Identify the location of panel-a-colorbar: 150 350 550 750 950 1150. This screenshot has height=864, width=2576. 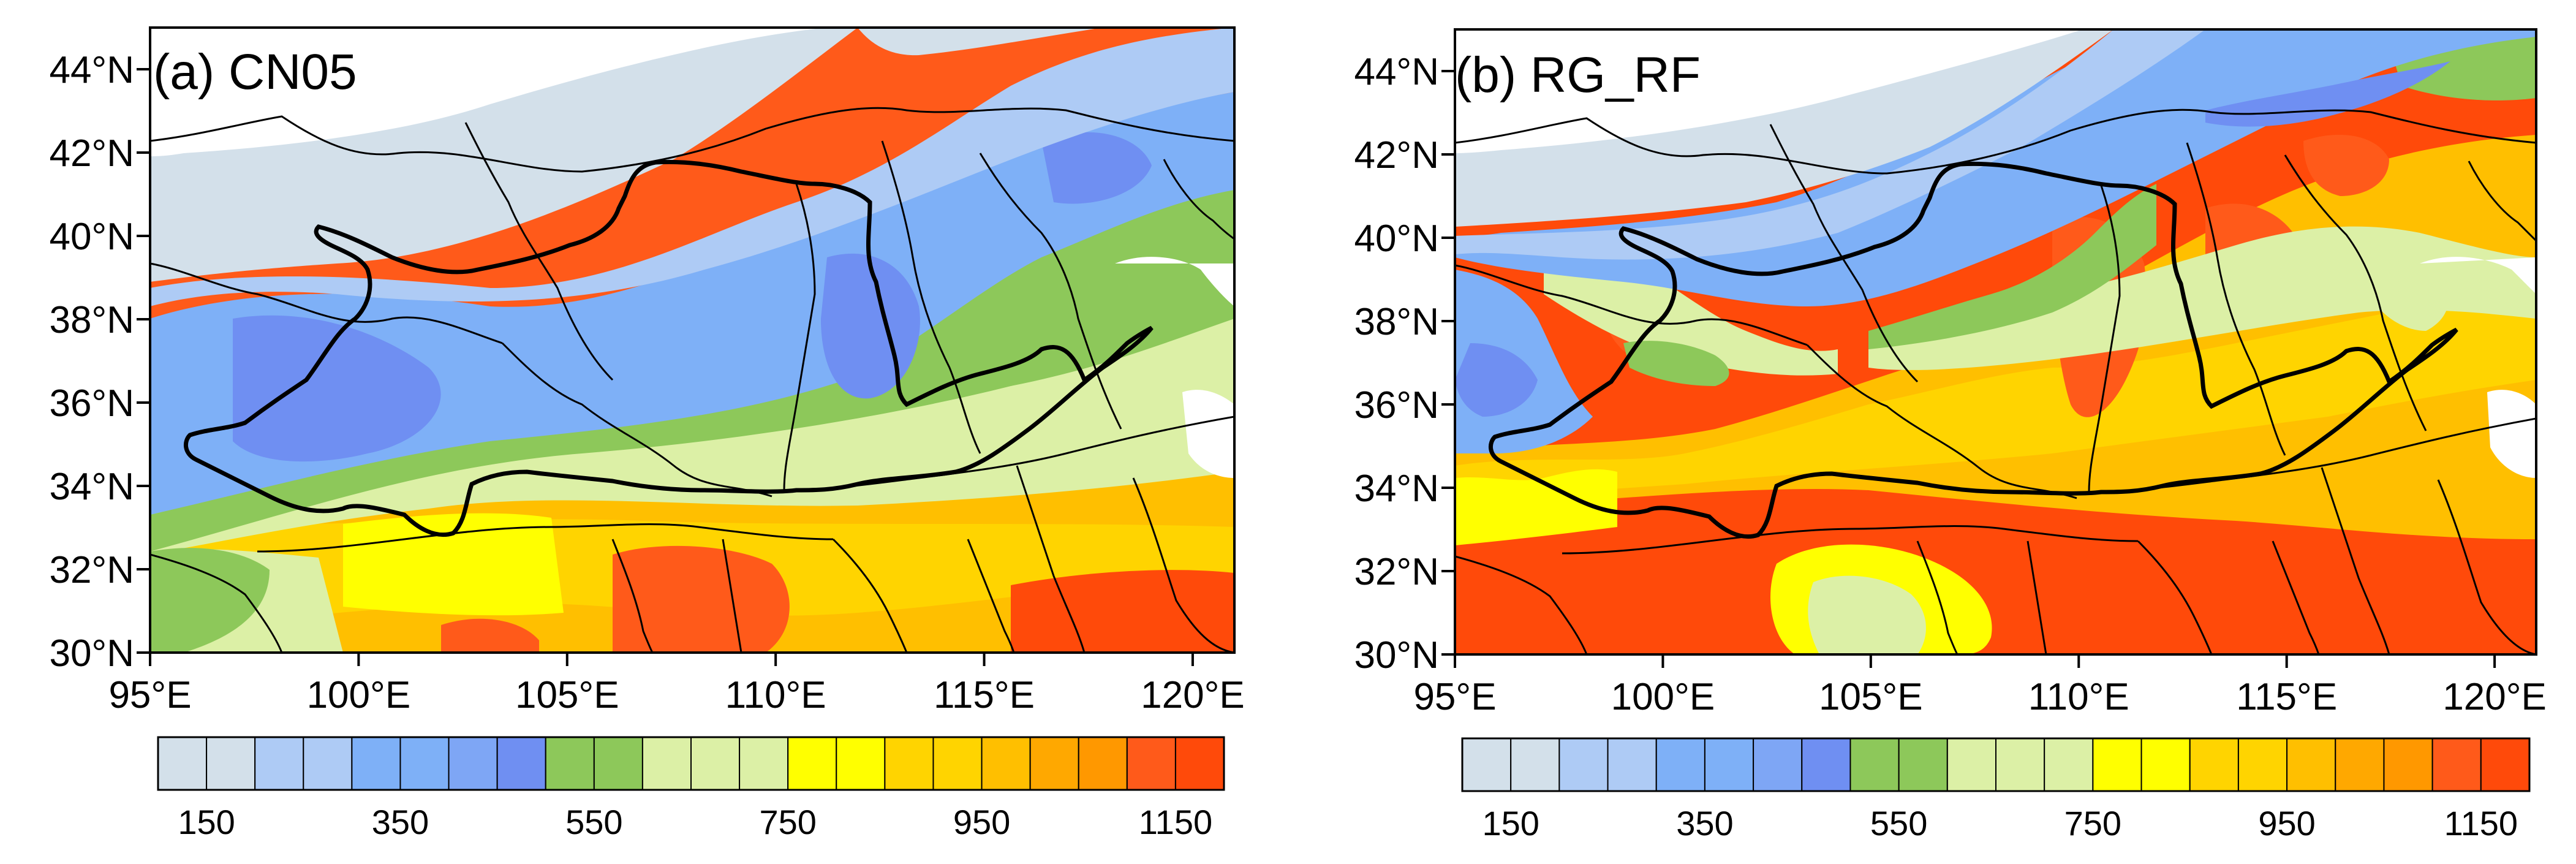
(691, 788).